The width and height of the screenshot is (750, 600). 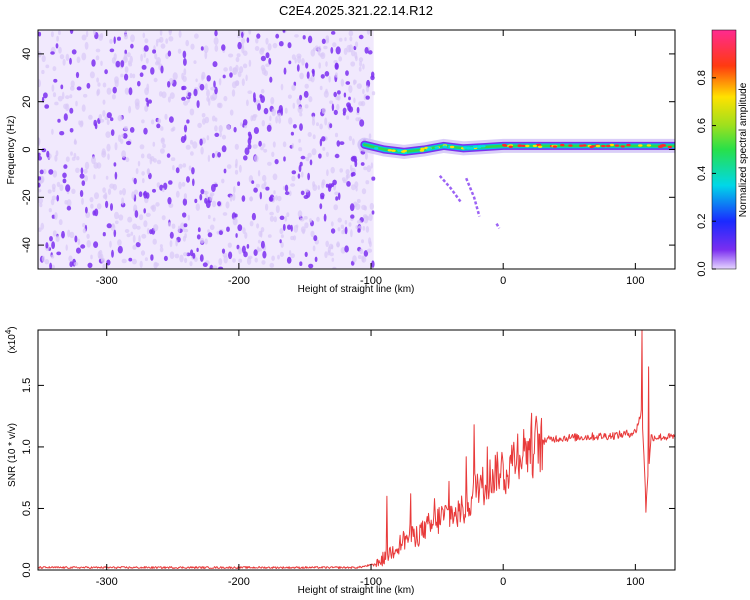 What do you see at coordinates (27, 385) in the screenshot?
I see `y-tick-label: 1.5` at bounding box center [27, 385].